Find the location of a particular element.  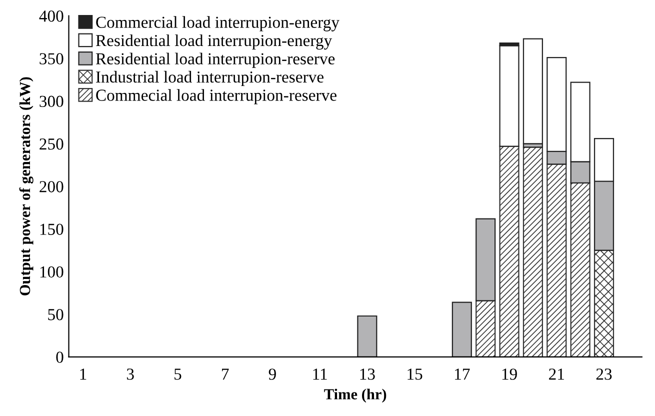

x-tick-label: 23 is located at coordinates (604, 374).